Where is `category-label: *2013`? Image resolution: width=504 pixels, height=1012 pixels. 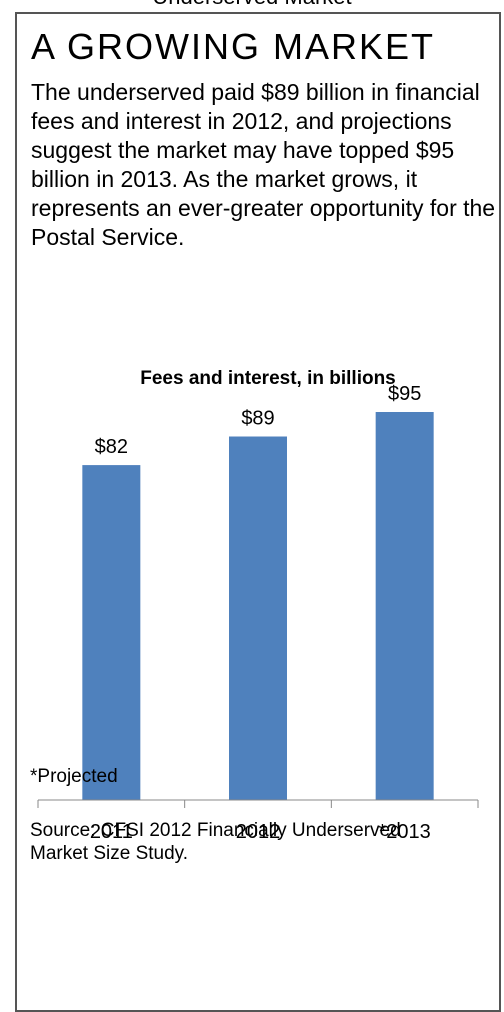
category-label: *2013 is located at coordinates (405, 832).